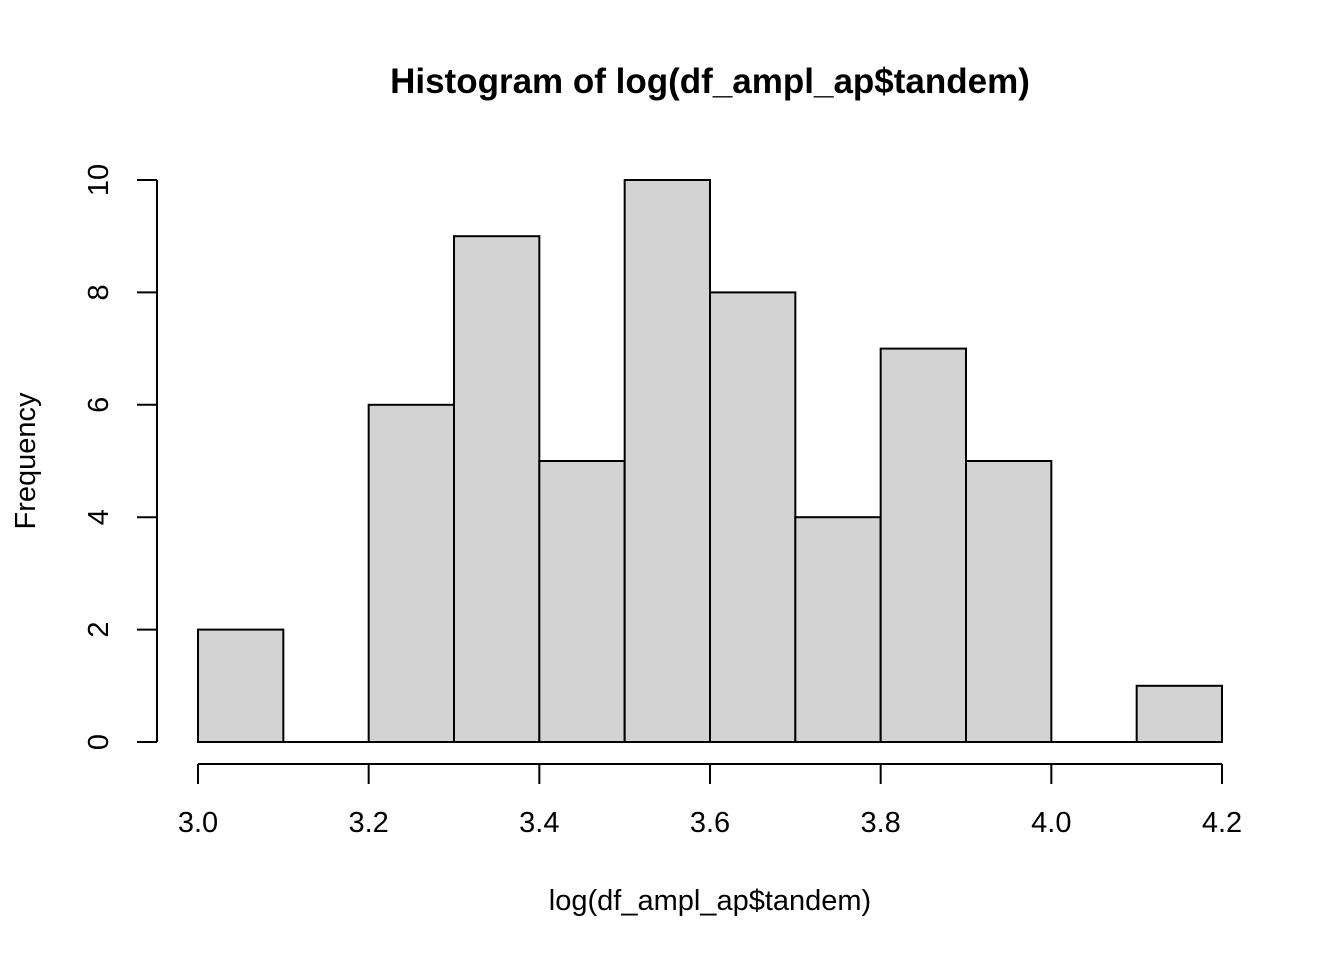 Image resolution: width=1344 pixels, height=960 pixels. What do you see at coordinates (539, 823) in the screenshot?
I see `x-tick-label: 3.4` at bounding box center [539, 823].